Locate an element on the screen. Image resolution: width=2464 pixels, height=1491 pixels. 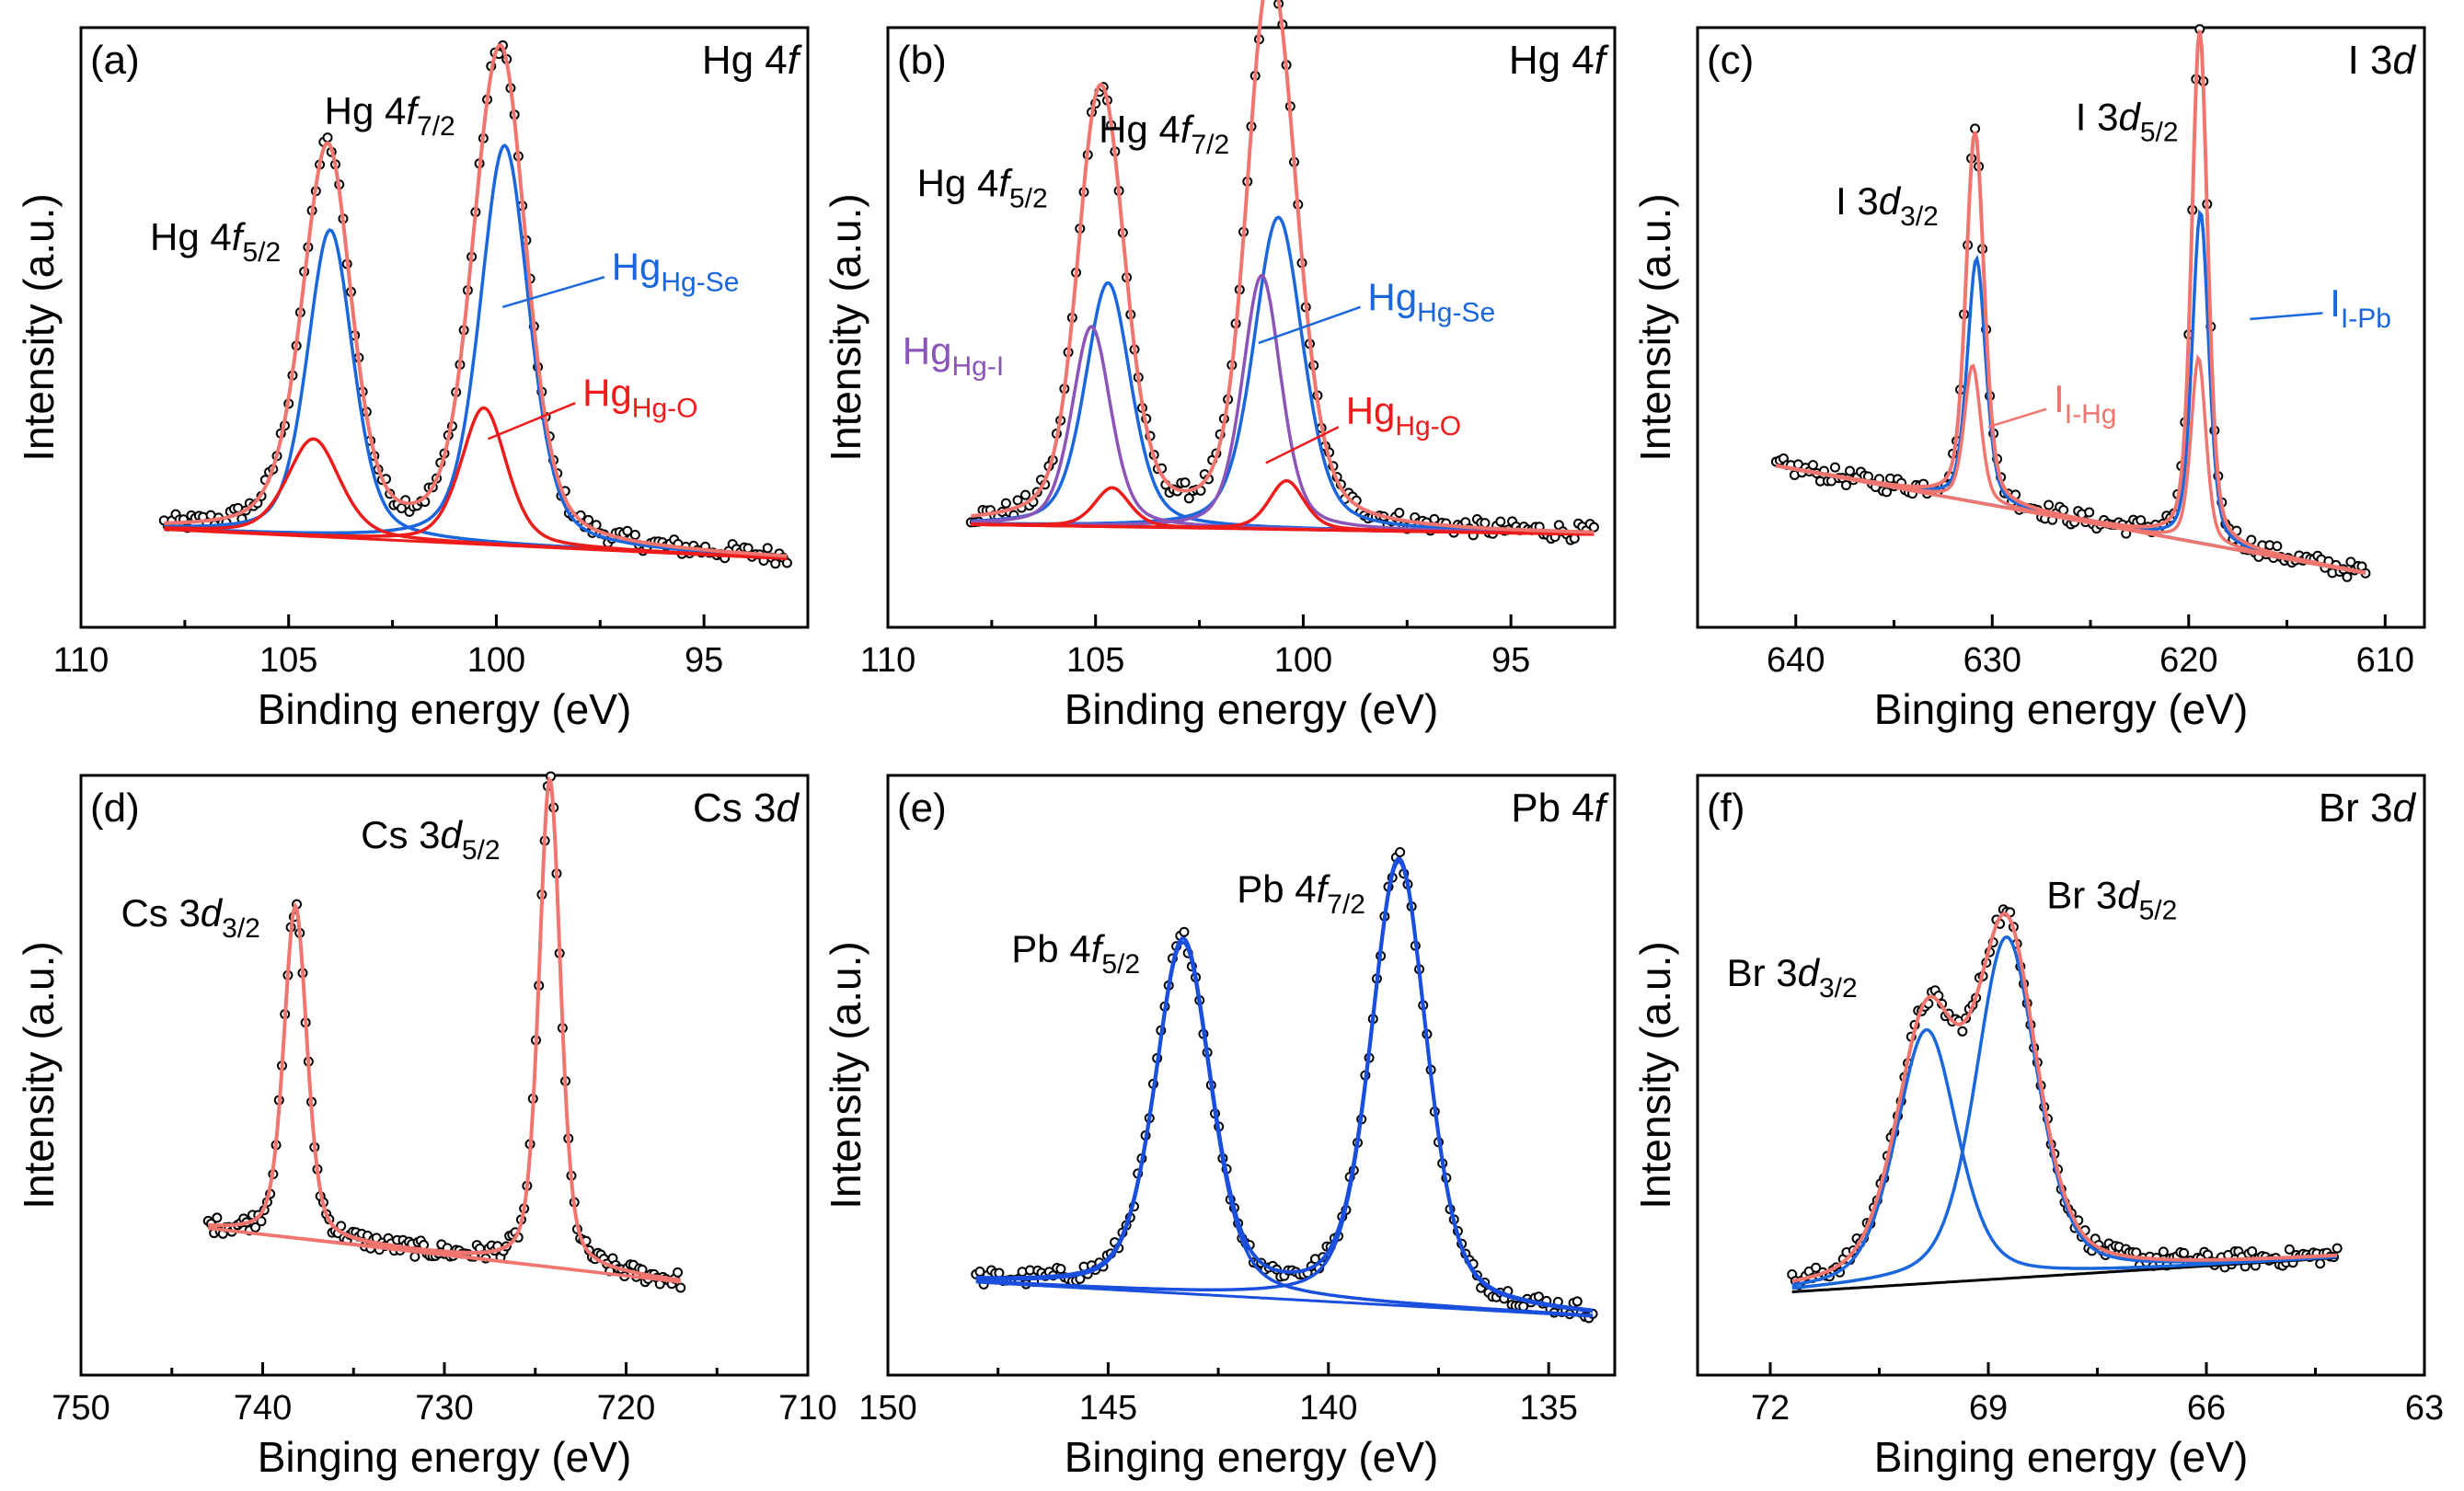
panel-letter: (e) is located at coordinates (922, 809).